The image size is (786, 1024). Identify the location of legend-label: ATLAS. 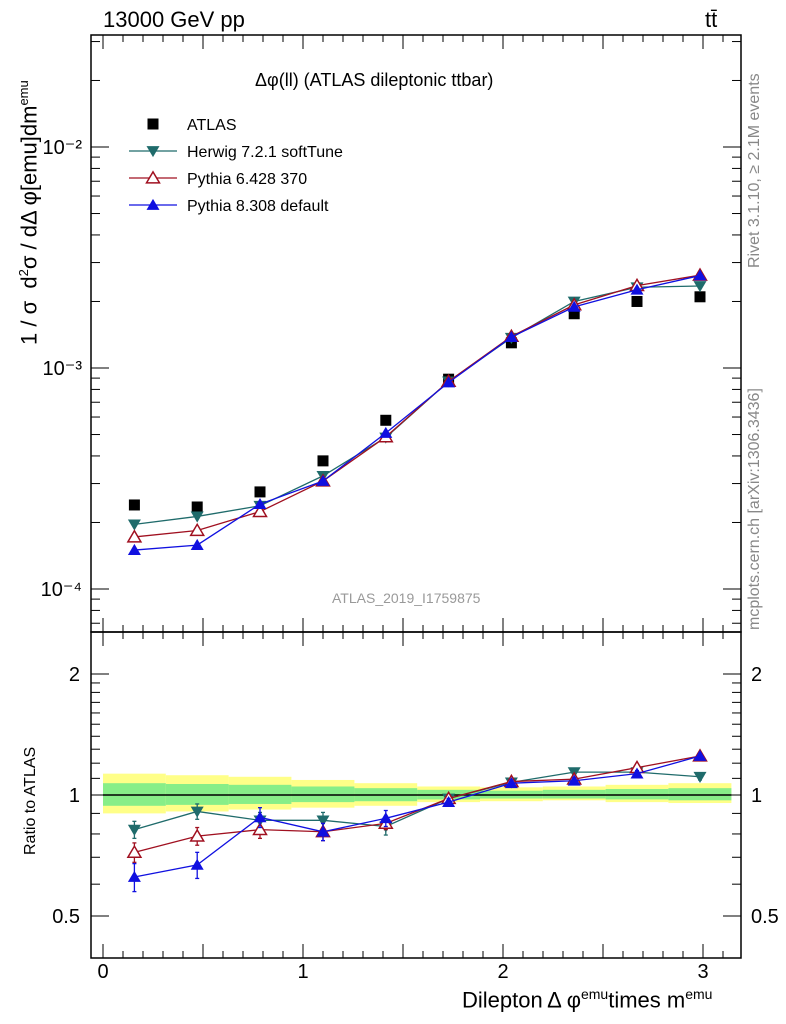
(212, 125).